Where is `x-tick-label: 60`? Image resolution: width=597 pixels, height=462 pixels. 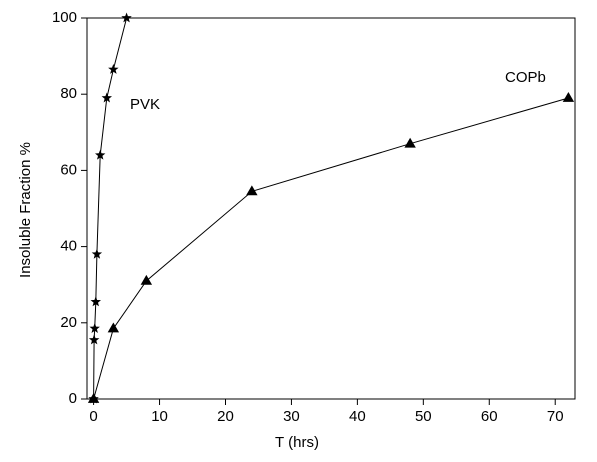 x-tick-label: 60 is located at coordinates (489, 416).